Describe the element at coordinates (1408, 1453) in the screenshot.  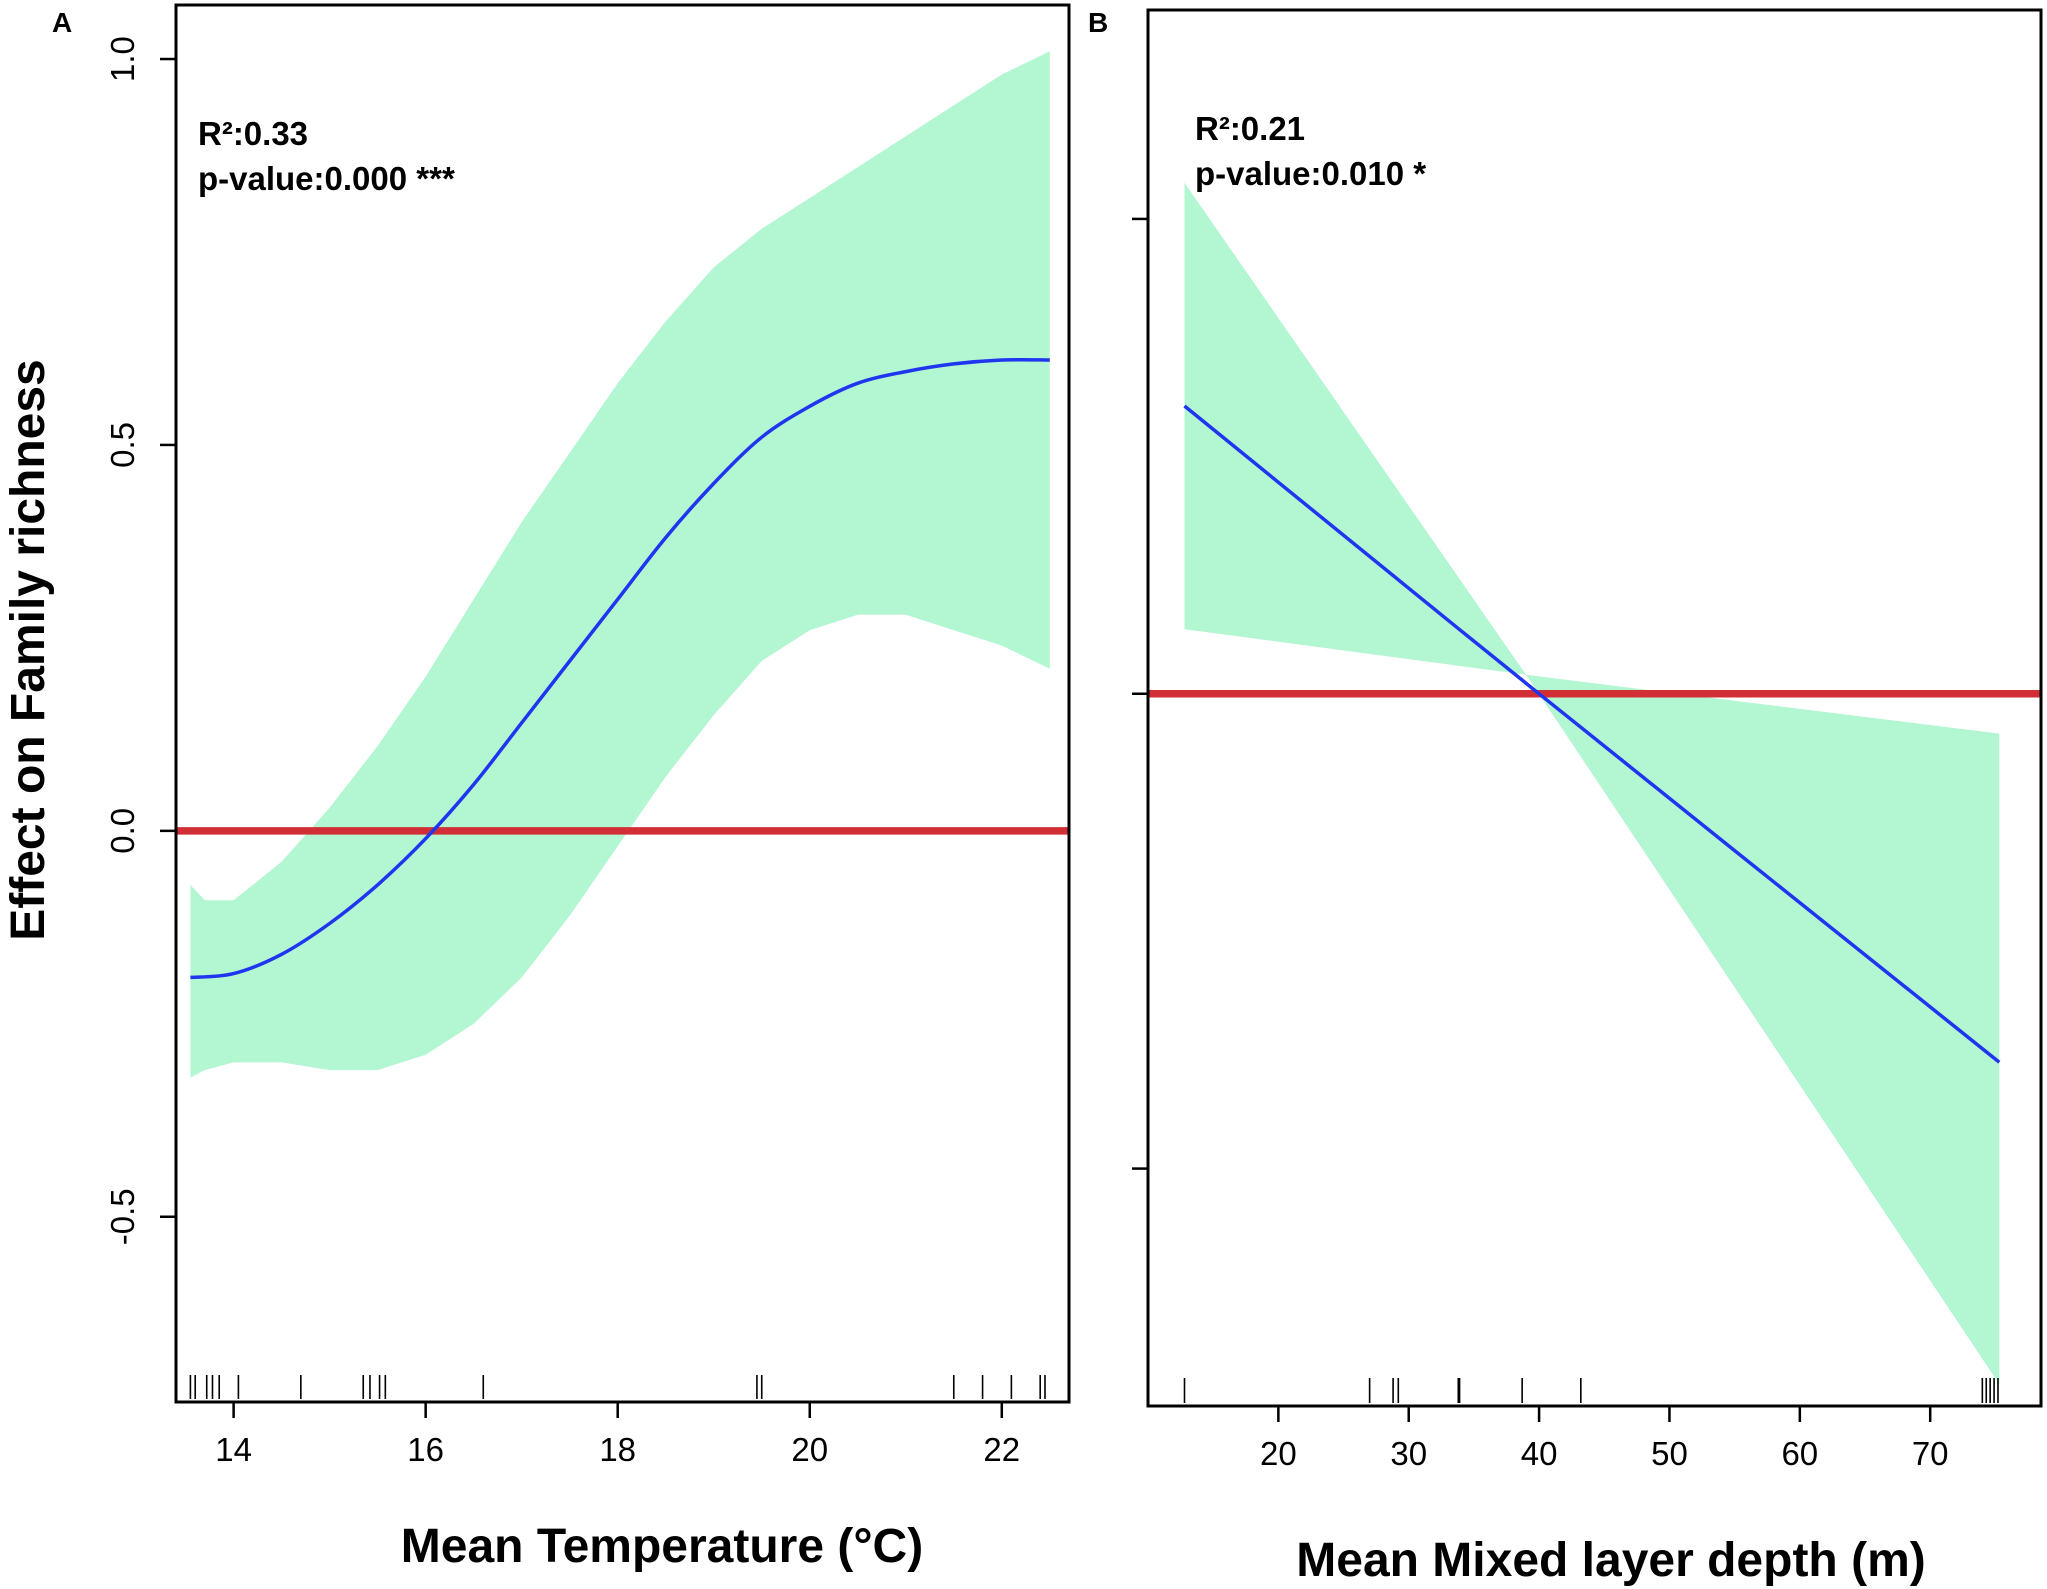
I see `panel-b-x-tick-label: 30` at that location.